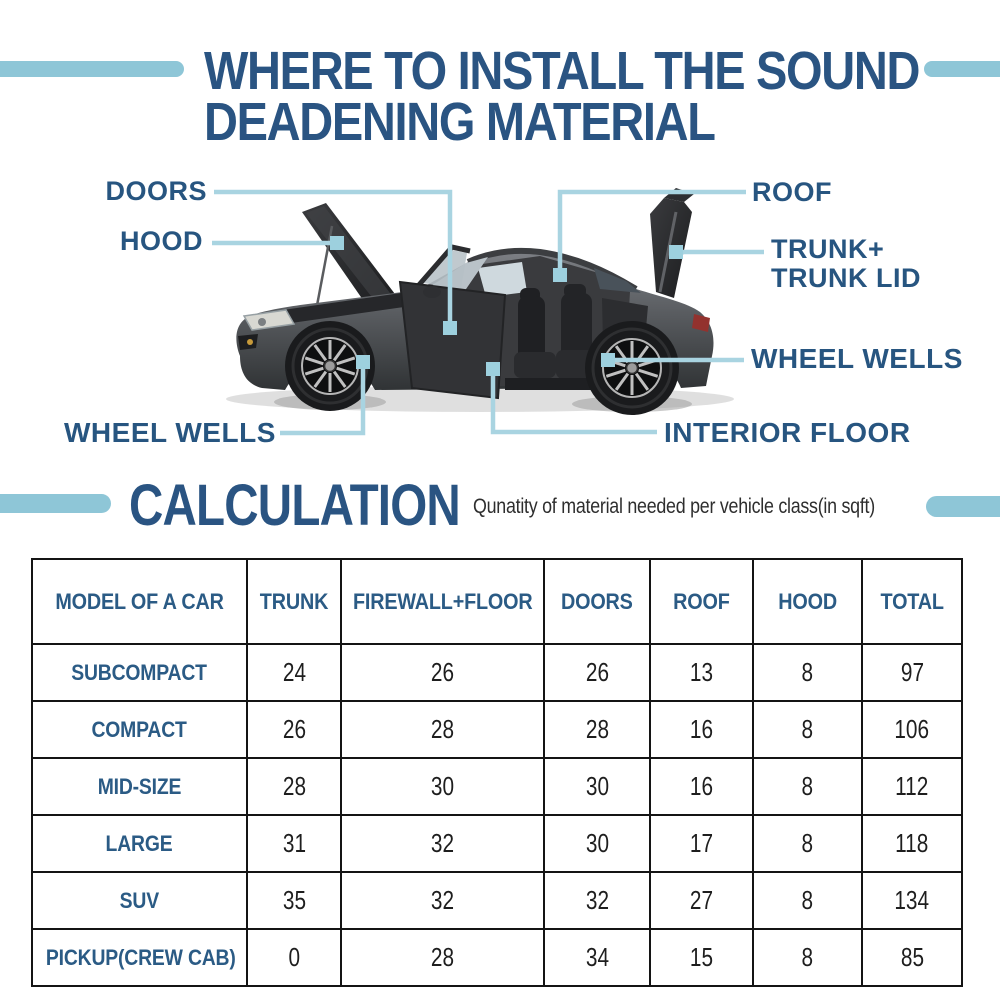  I want to click on car-illustration, so click(475, 301).